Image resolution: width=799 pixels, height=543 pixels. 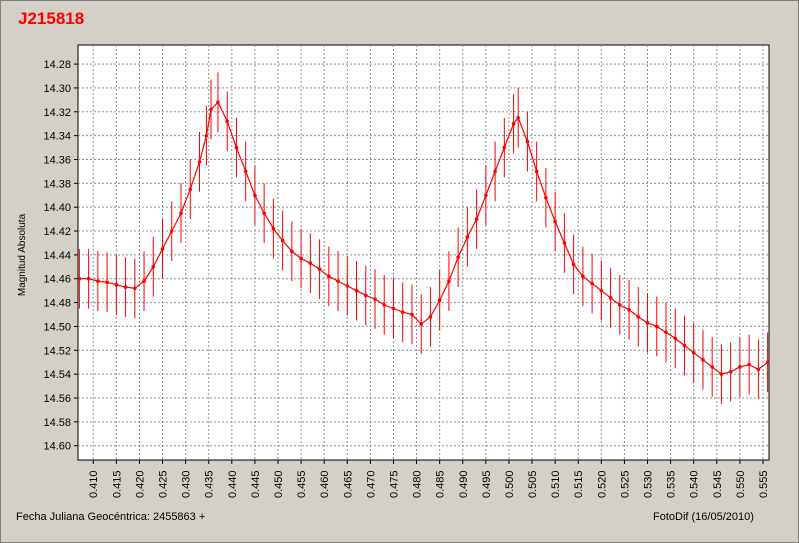 I want to click on x-tick-label: 0.425, so click(x=164, y=484).